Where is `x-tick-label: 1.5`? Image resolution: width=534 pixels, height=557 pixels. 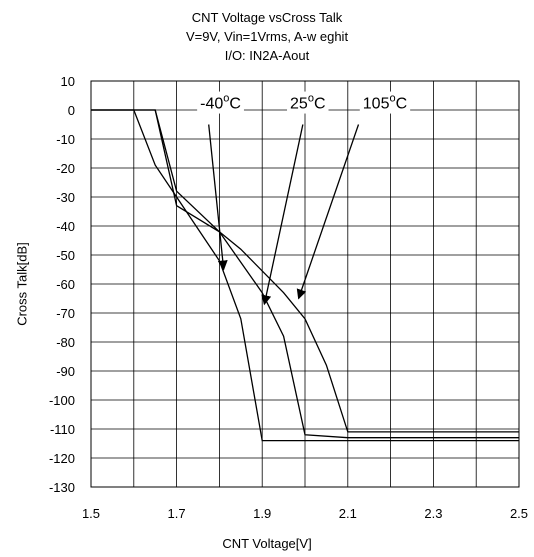
x-tick-label: 1.5 is located at coordinates (91, 513).